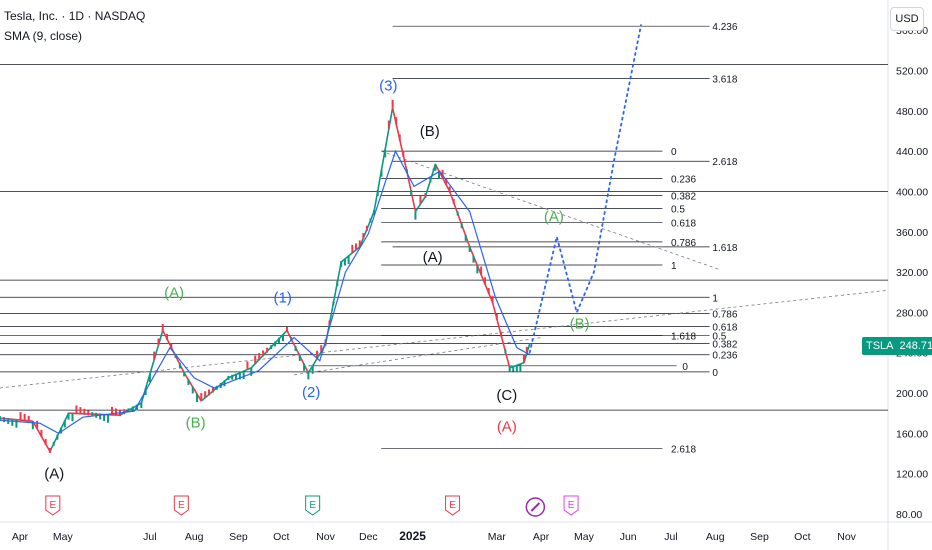  What do you see at coordinates (912, 72) in the screenshot?
I see `y-tick-label: 520.00` at bounding box center [912, 72].